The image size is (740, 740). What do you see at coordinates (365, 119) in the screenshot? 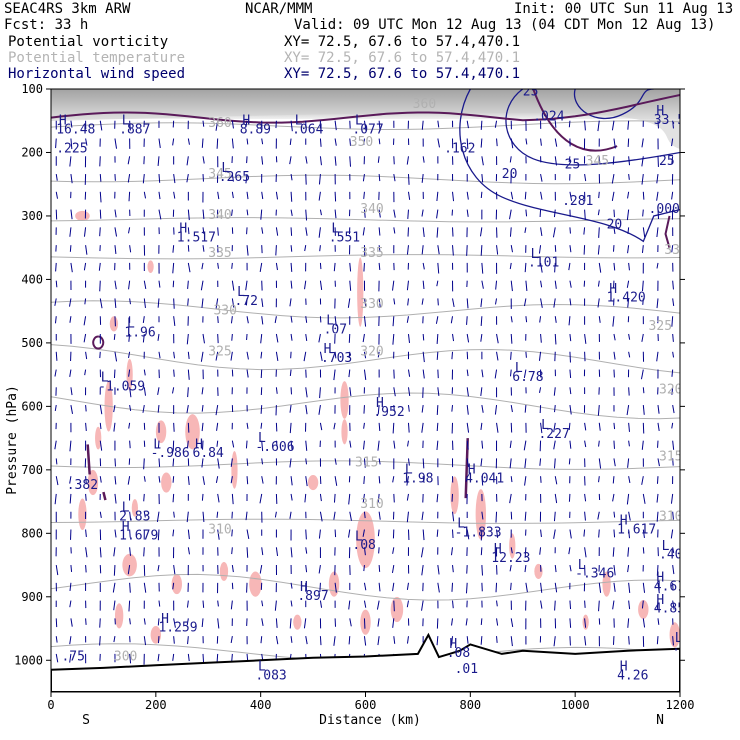
I see `top-shade-wedge` at bounding box center [365, 119].